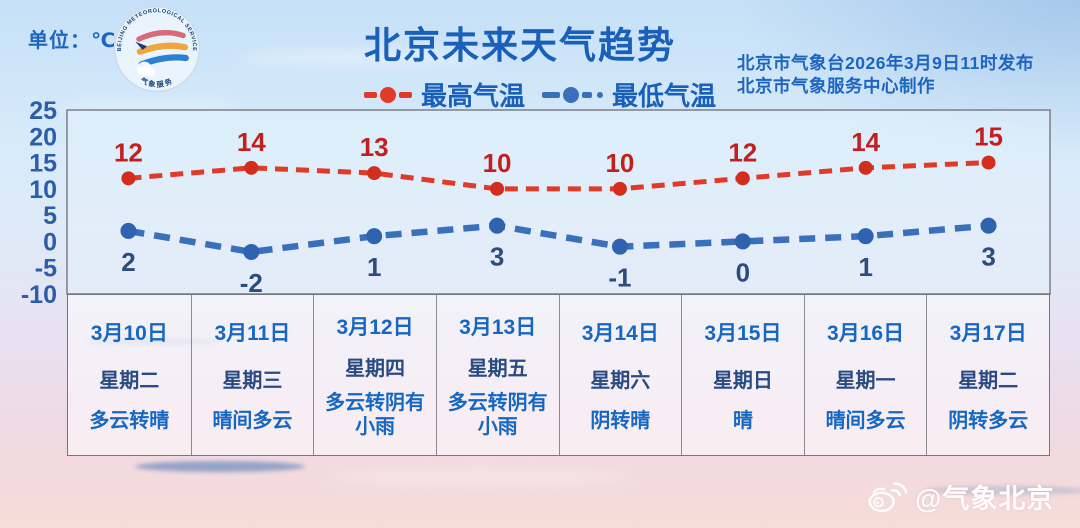 The width and height of the screenshot is (1080, 528). What do you see at coordinates (251, 142) in the screenshot?
I see `high-temp-value: 14` at bounding box center [251, 142].